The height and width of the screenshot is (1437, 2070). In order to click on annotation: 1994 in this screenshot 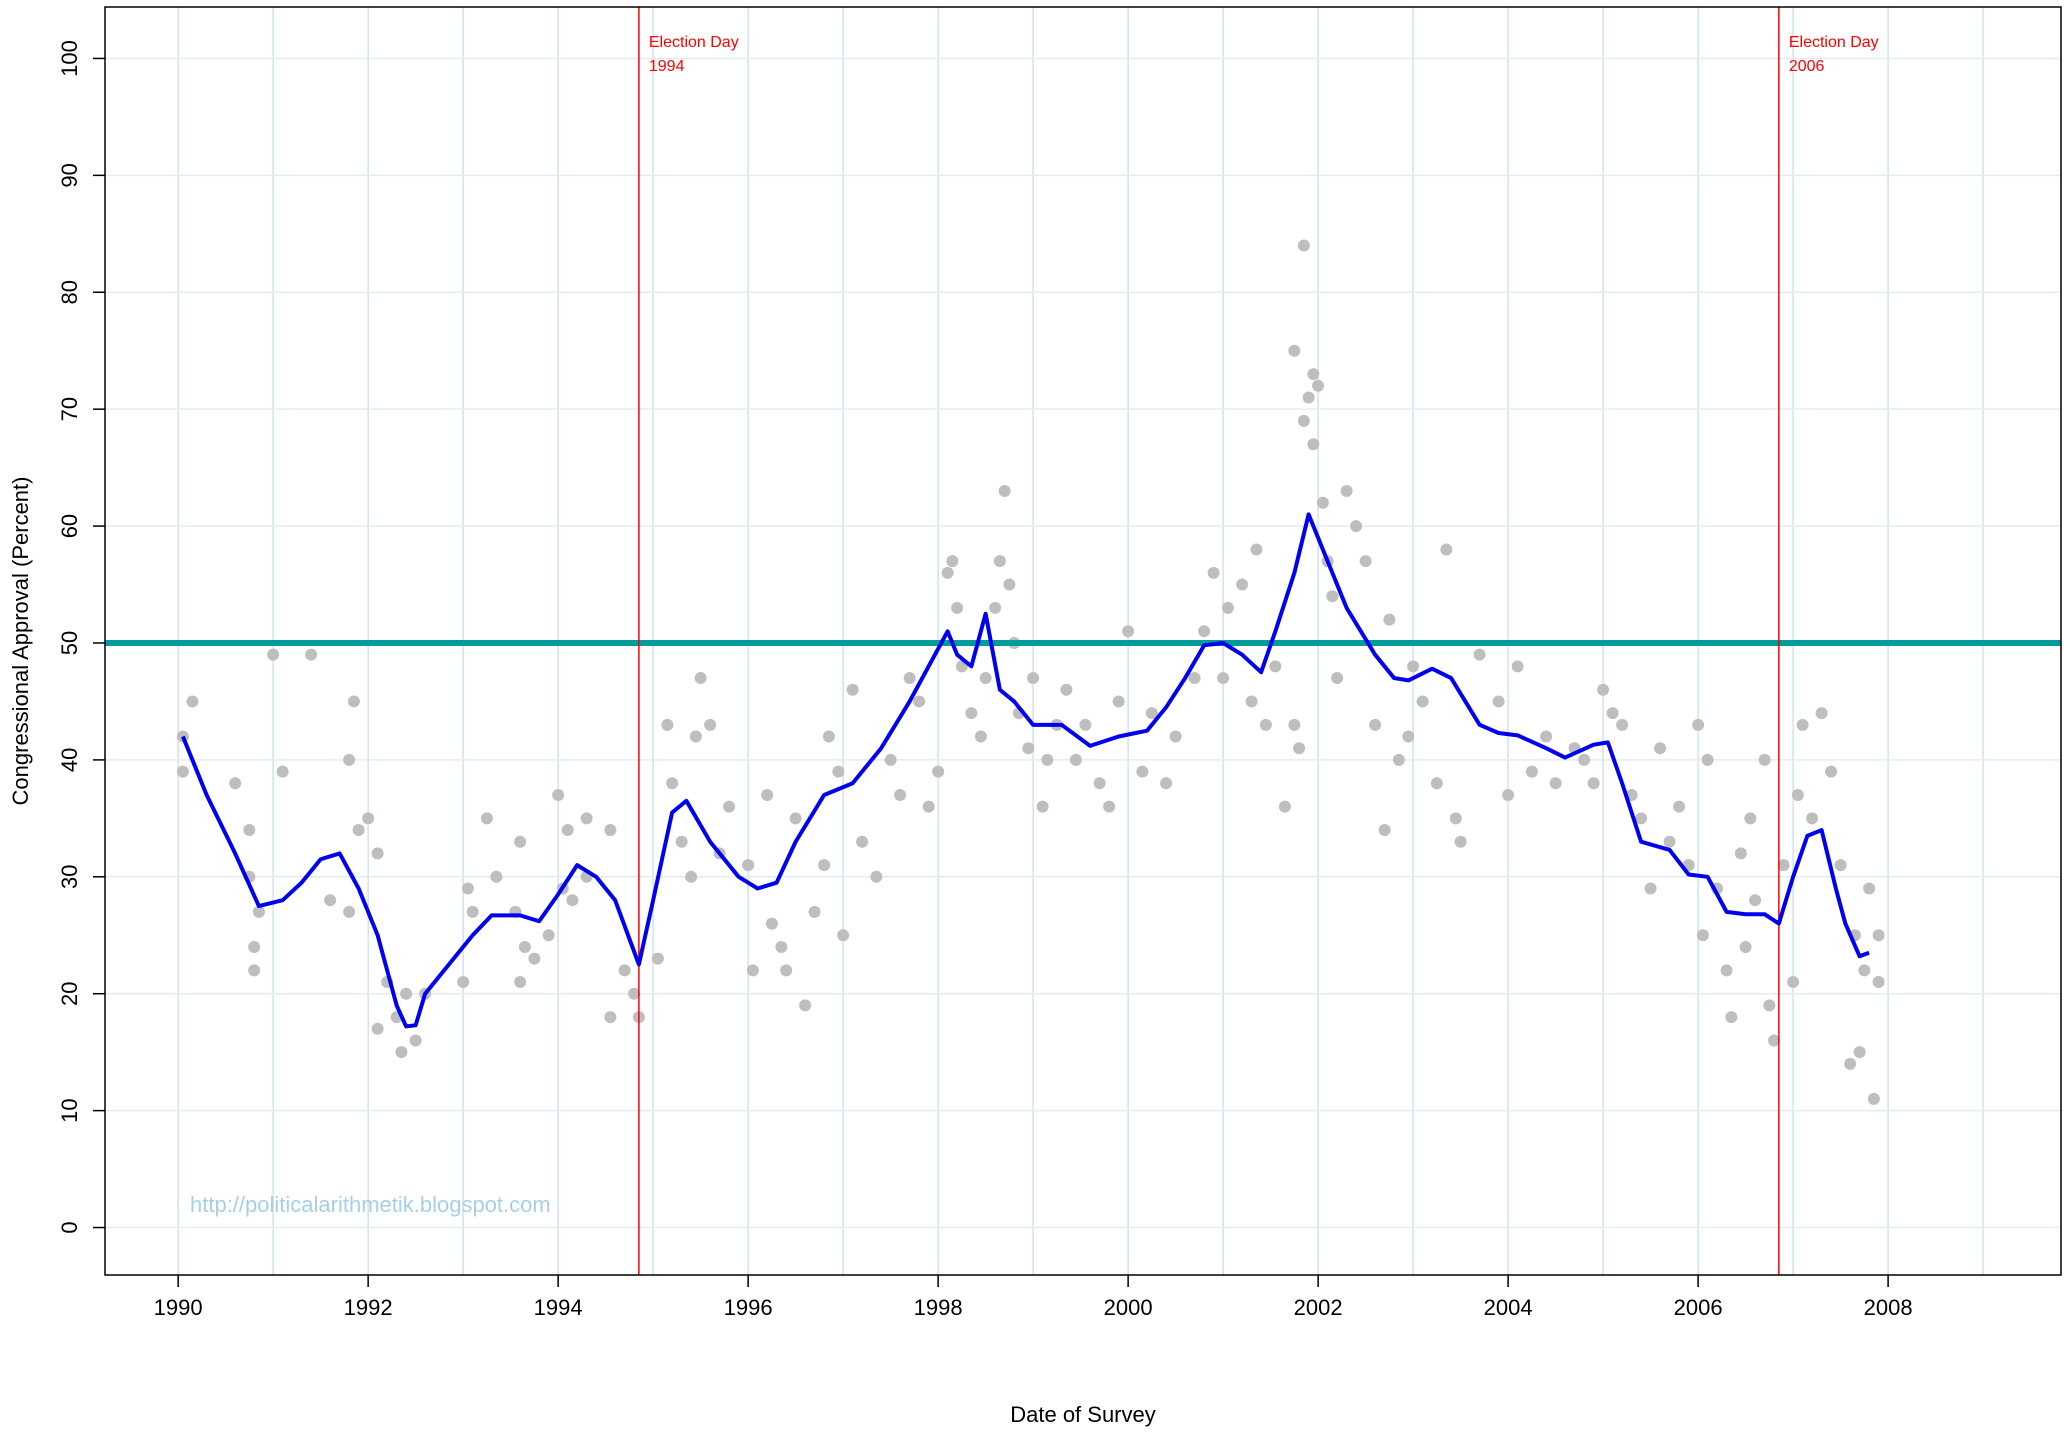, I will do `click(667, 66)`.